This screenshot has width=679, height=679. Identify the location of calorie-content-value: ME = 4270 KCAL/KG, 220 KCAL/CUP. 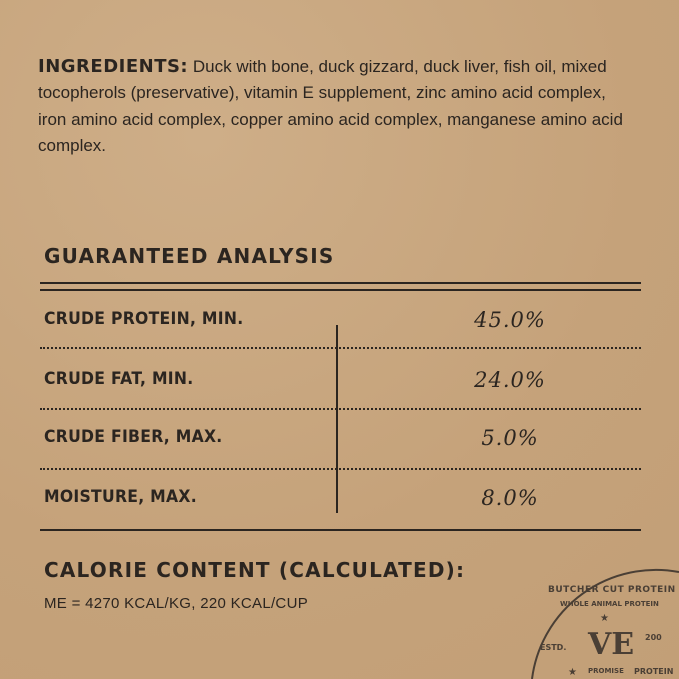
(176, 603).